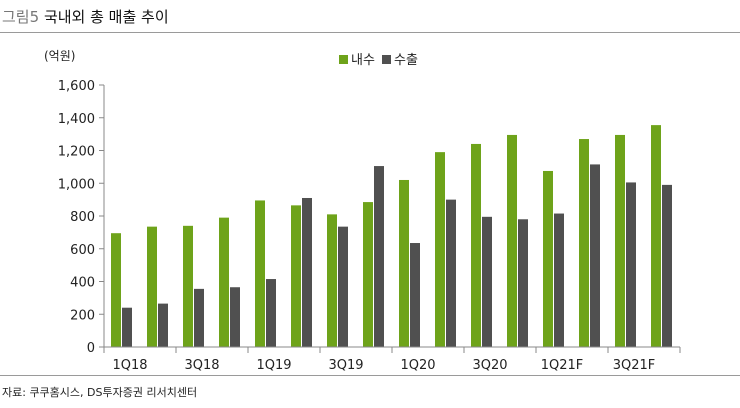 This screenshot has width=740, height=408. I want to click on bar-export-4Q18, so click(235, 317).